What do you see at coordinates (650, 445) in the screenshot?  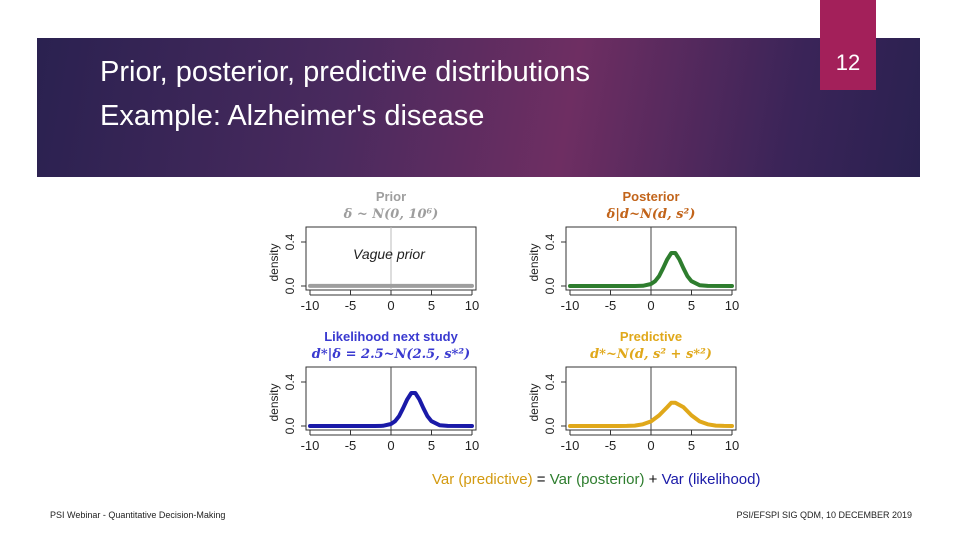 I see `x-tick-label-3-2: 0` at bounding box center [650, 445].